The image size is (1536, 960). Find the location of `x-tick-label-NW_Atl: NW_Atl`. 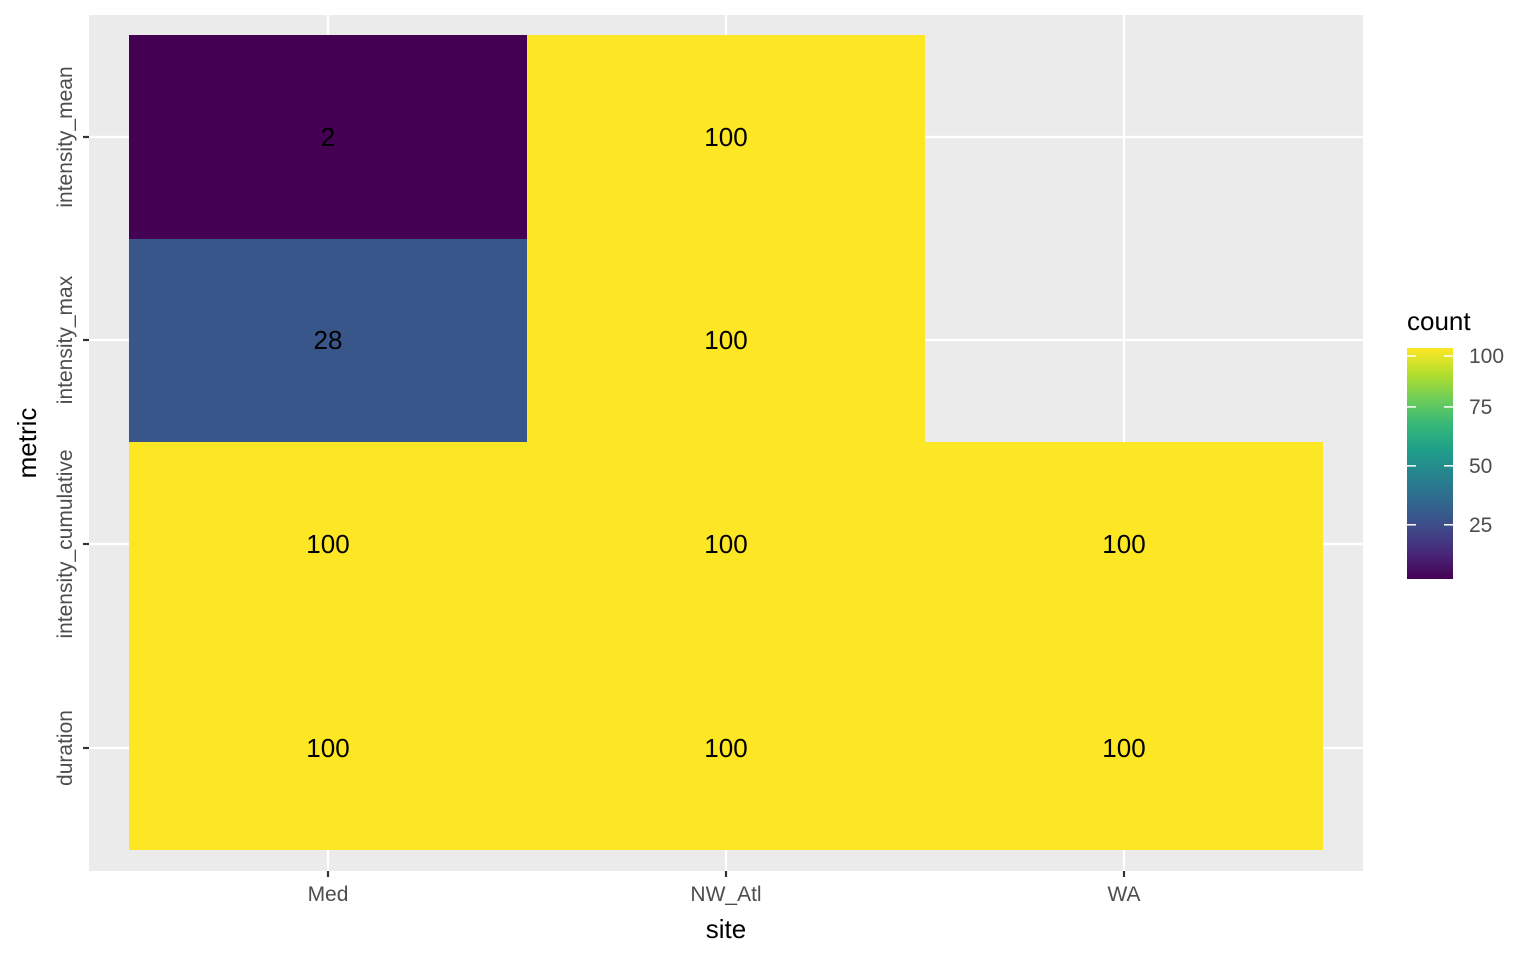

x-tick-label-NW_Atl: NW_Atl is located at coordinates (725, 894).